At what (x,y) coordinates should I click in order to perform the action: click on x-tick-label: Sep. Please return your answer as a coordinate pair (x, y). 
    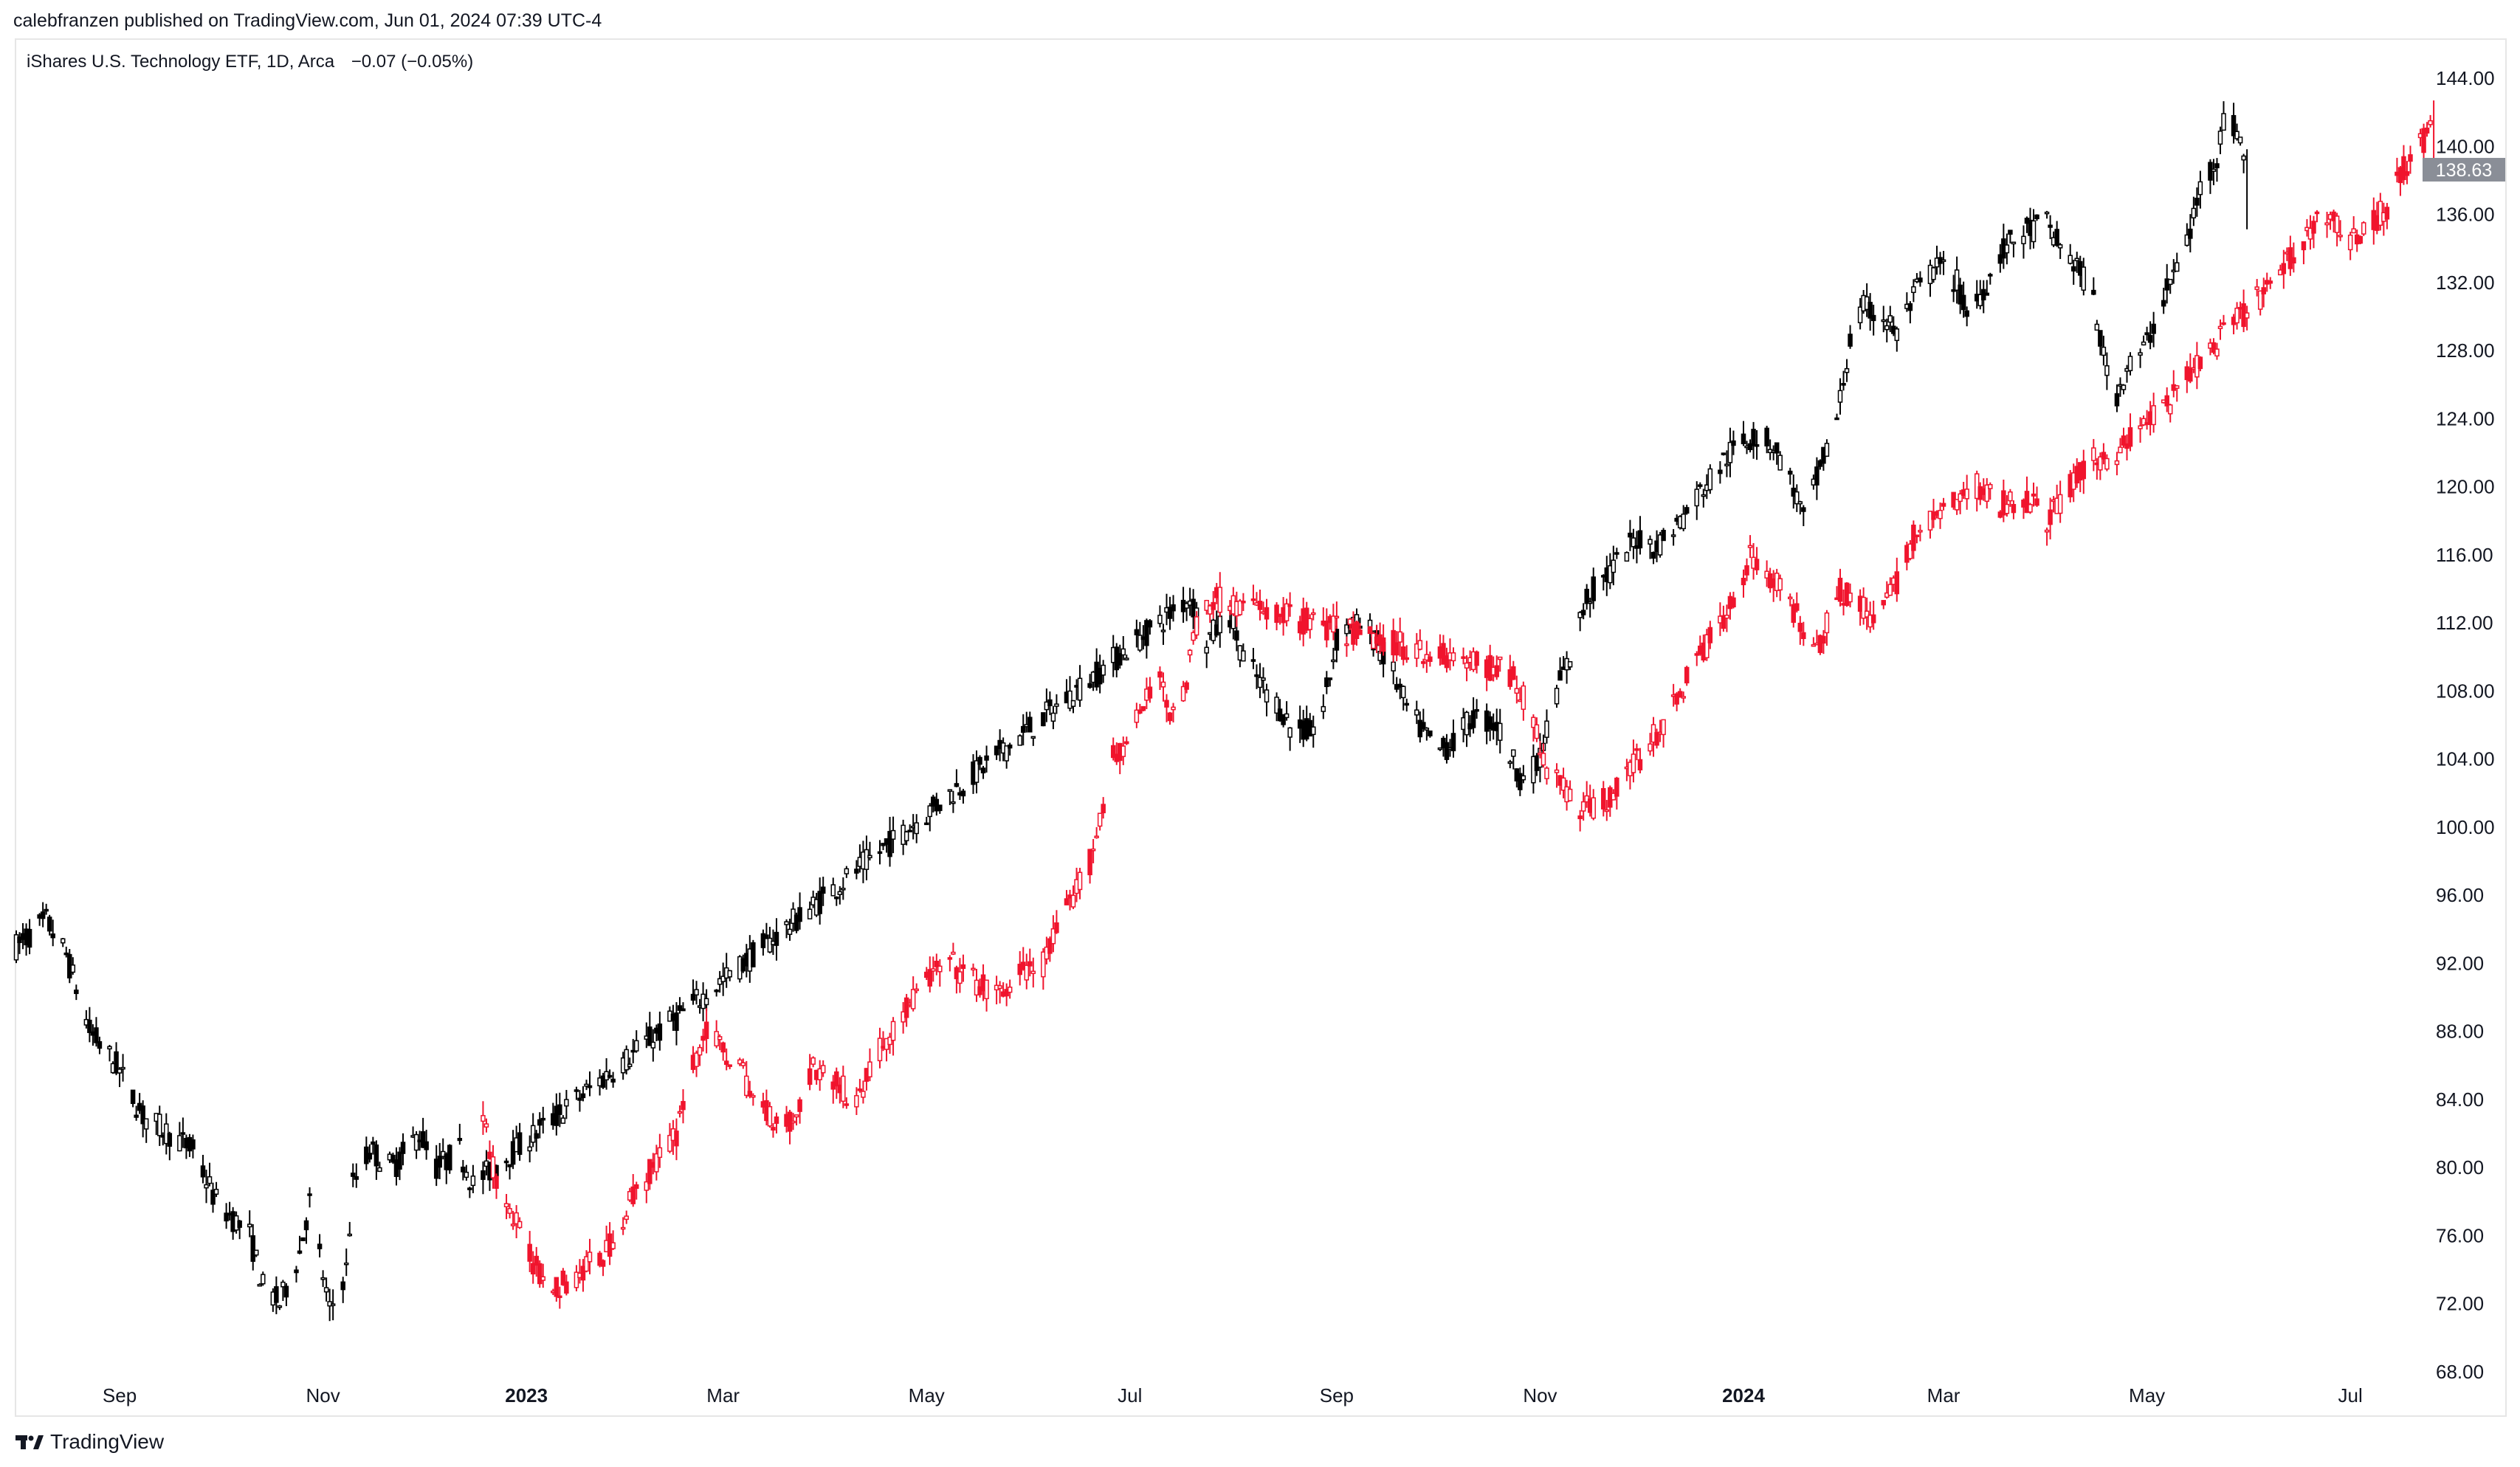
    Looking at the image, I should click on (1337, 1395).